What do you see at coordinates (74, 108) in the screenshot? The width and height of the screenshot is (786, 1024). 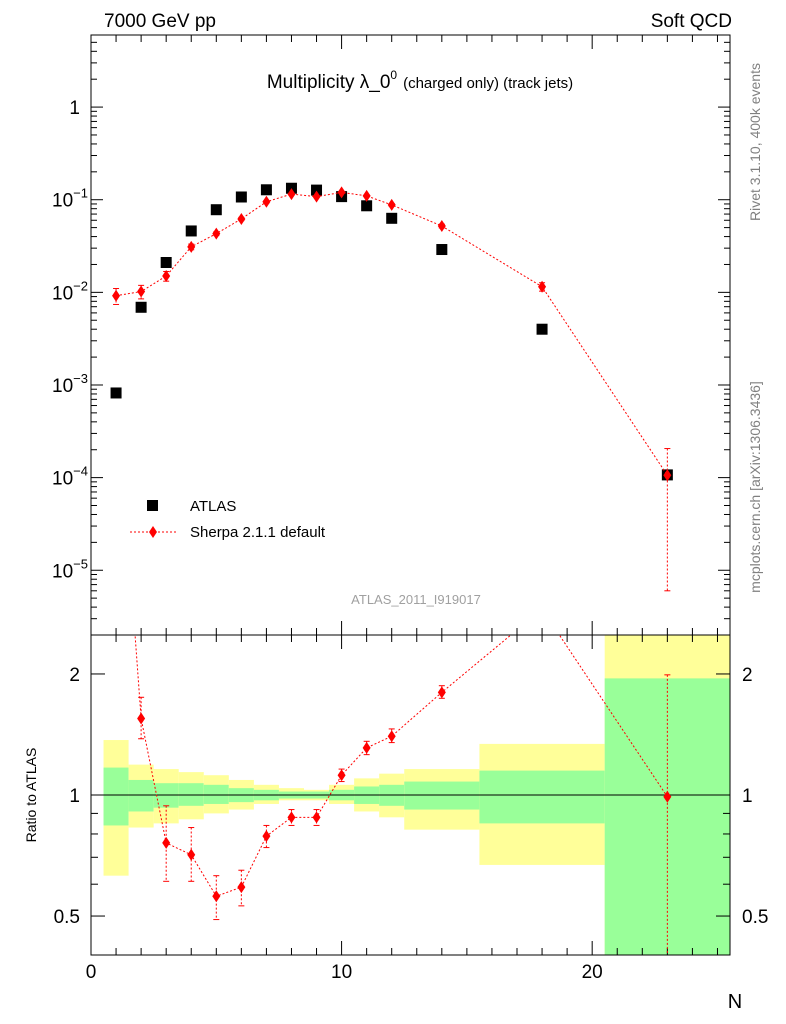 I see `y-tick-label: 1` at bounding box center [74, 108].